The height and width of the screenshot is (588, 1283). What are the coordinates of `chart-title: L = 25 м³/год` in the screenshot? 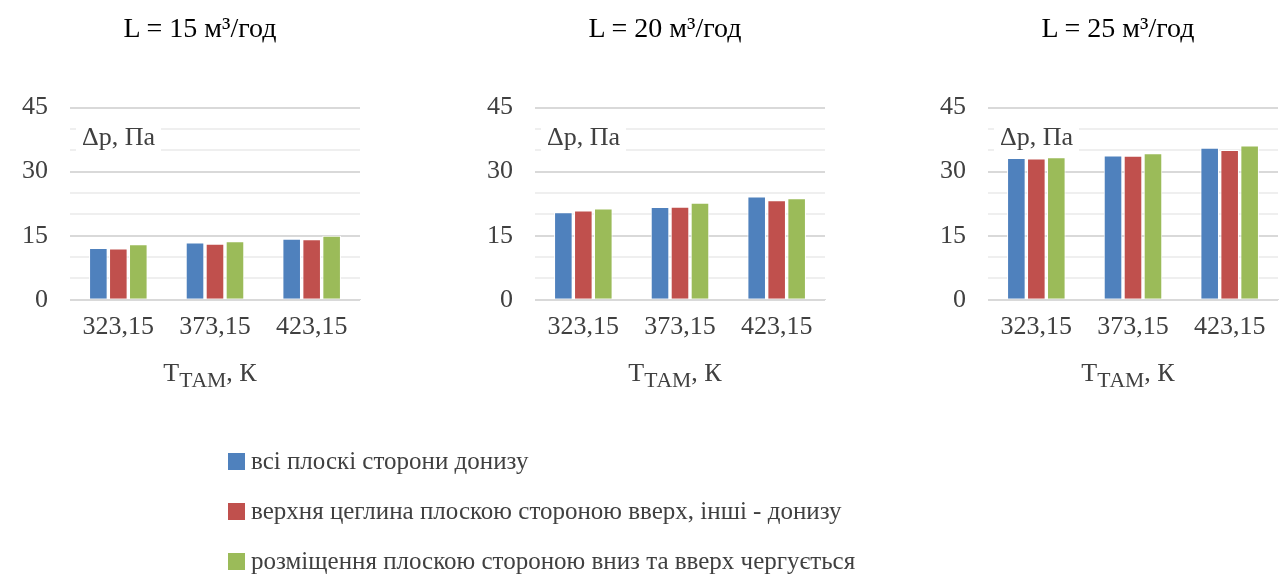 It's located at (1118, 28).